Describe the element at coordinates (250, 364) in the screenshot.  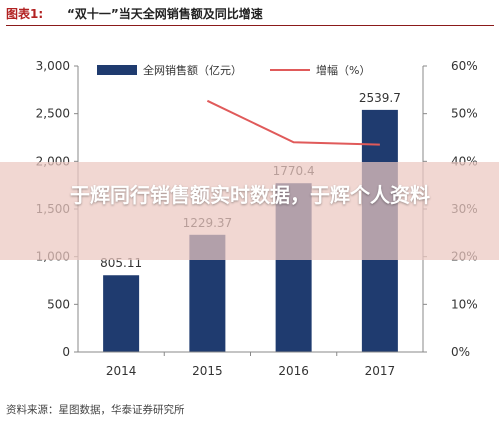
I see `x-axis: 2014 2015 2016 2017` at that location.